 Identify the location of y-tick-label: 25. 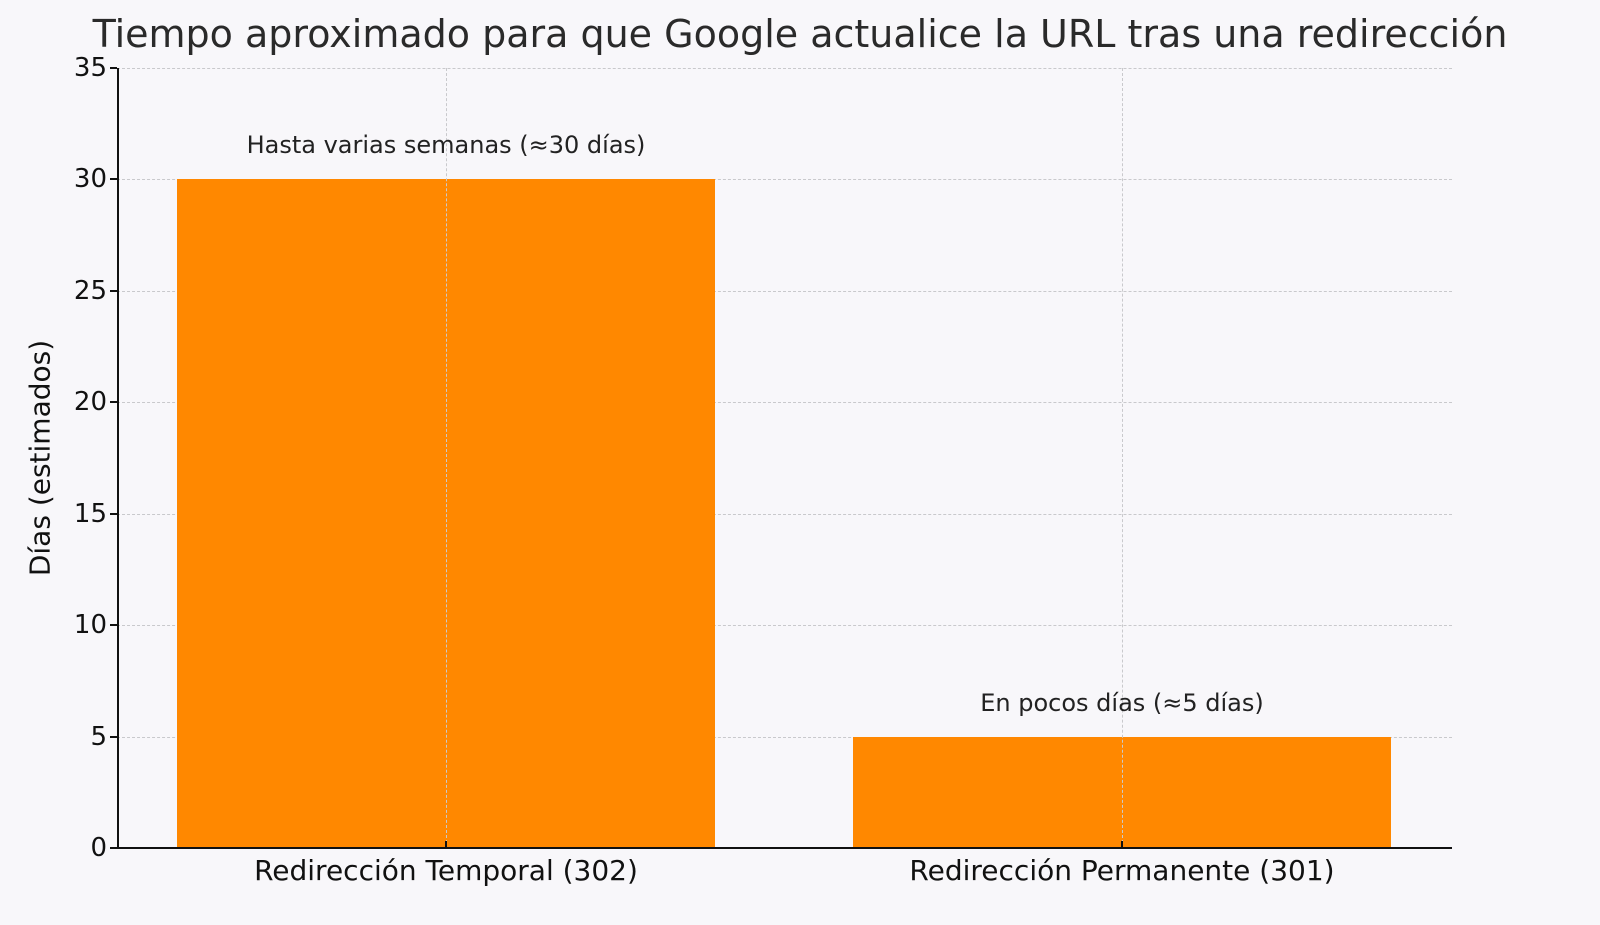
(90, 290).